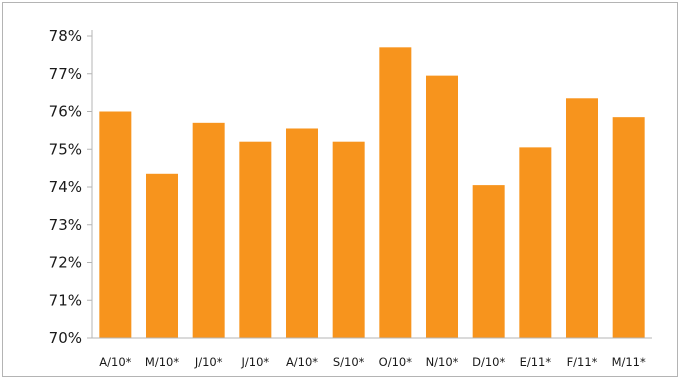  I want to click on x-tick-label: M/10*, so click(162, 362).